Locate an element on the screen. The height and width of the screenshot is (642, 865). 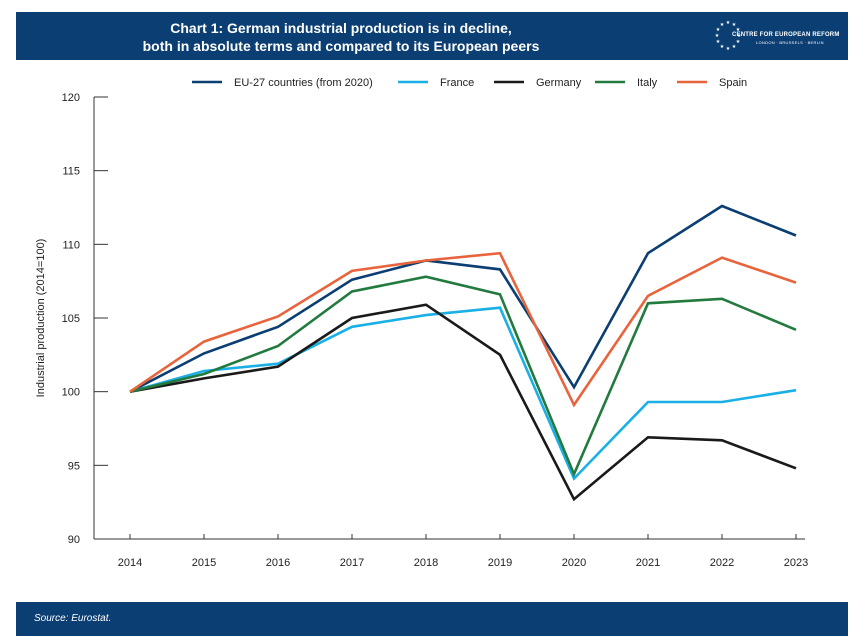
y-tick-label: 120 is located at coordinates (71, 98).